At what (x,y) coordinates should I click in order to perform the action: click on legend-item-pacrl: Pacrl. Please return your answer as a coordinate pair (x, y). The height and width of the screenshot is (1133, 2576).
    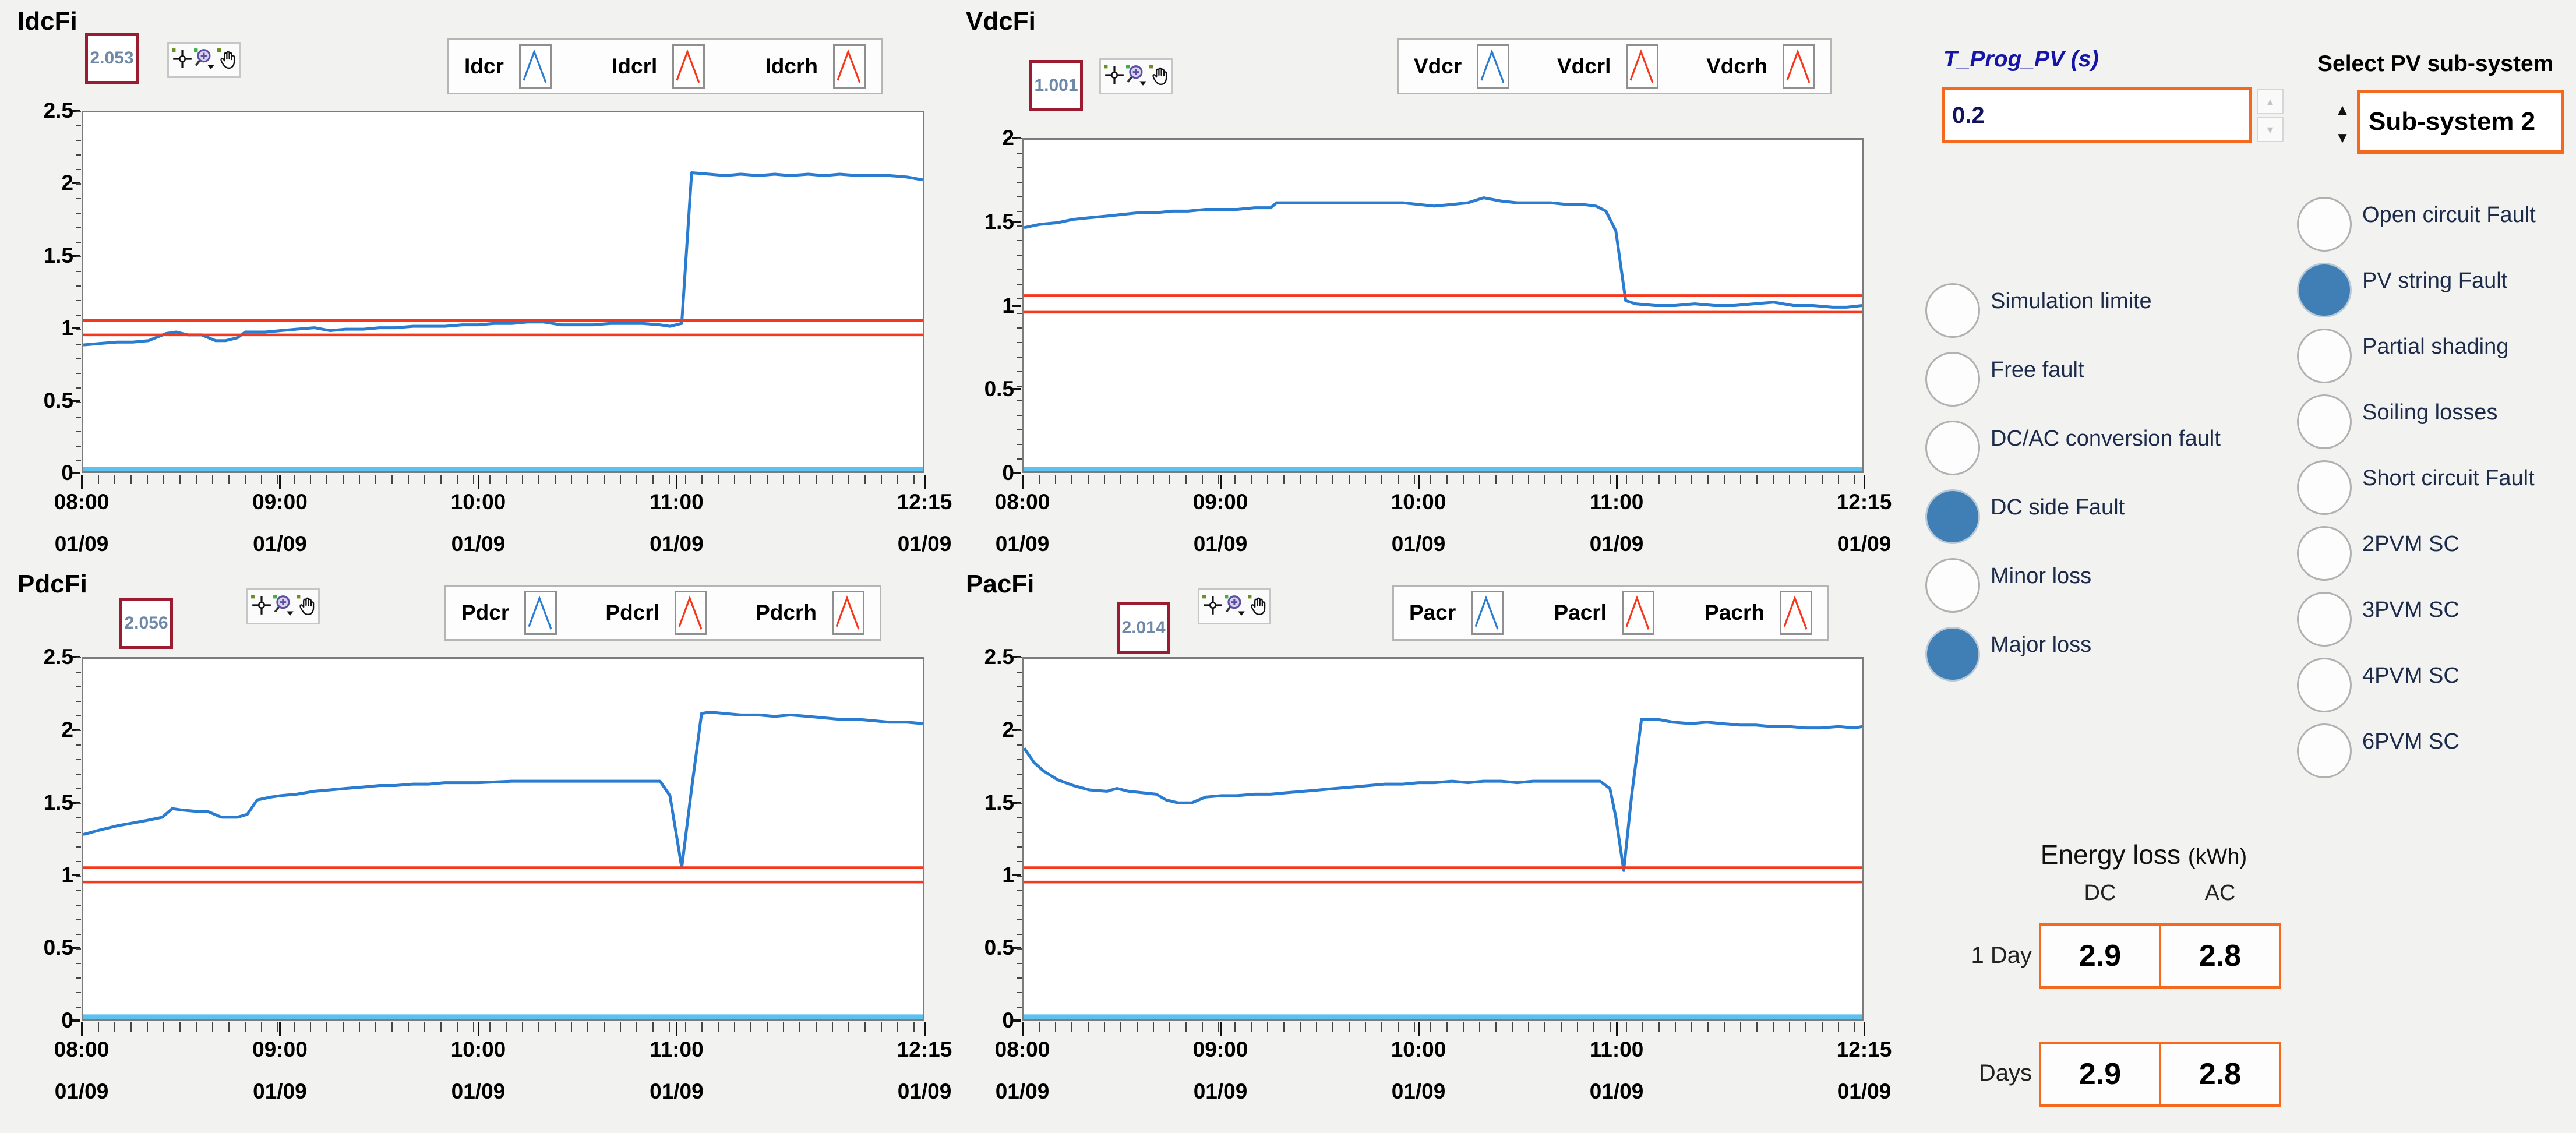
    Looking at the image, I should click on (1604, 613).